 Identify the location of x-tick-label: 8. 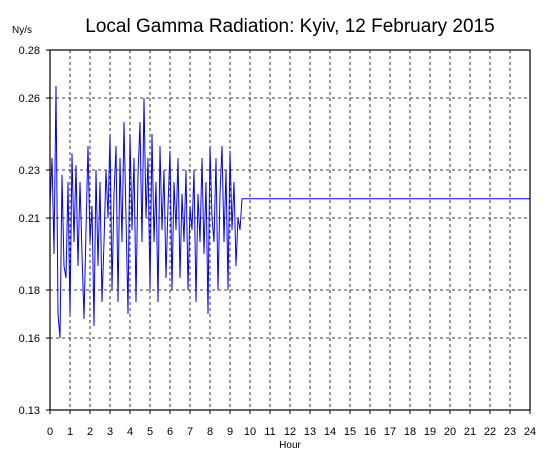
(210, 432).